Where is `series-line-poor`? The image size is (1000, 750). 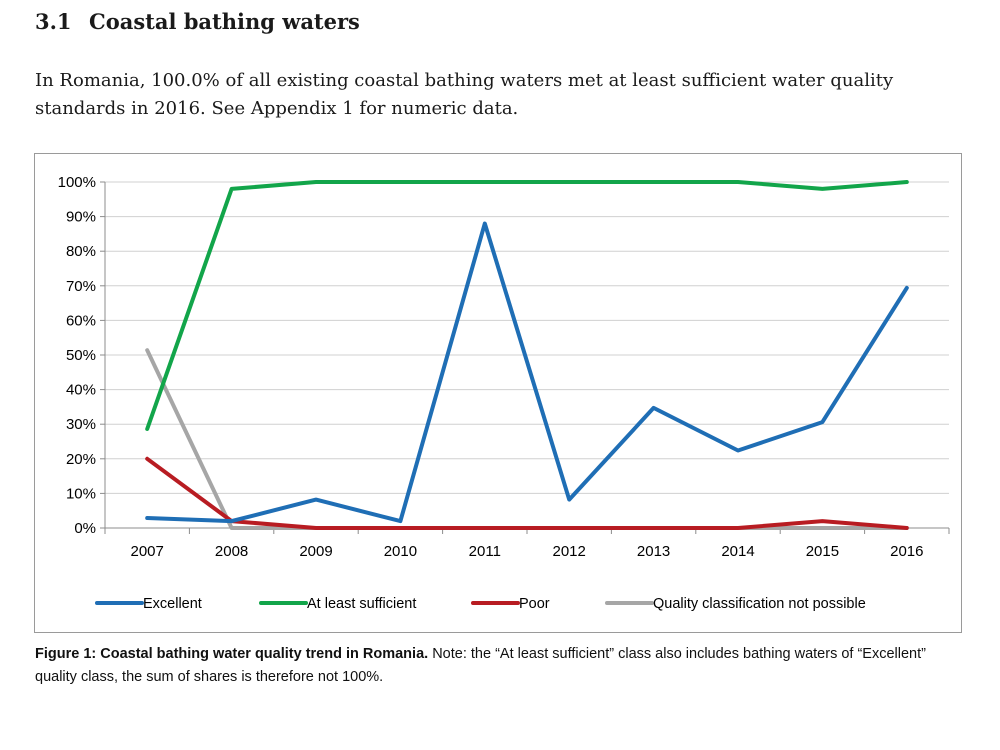 series-line-poor is located at coordinates (527, 493).